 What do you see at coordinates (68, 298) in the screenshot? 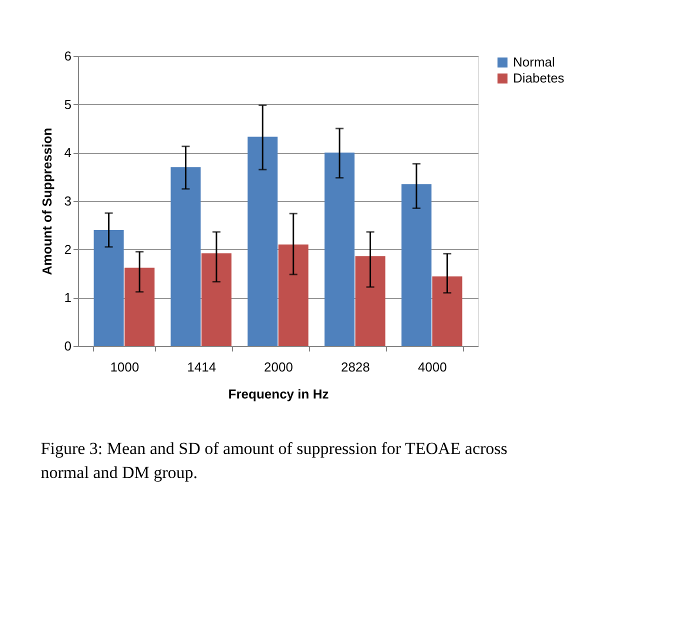
I see `y-tick-label: 1` at bounding box center [68, 298].